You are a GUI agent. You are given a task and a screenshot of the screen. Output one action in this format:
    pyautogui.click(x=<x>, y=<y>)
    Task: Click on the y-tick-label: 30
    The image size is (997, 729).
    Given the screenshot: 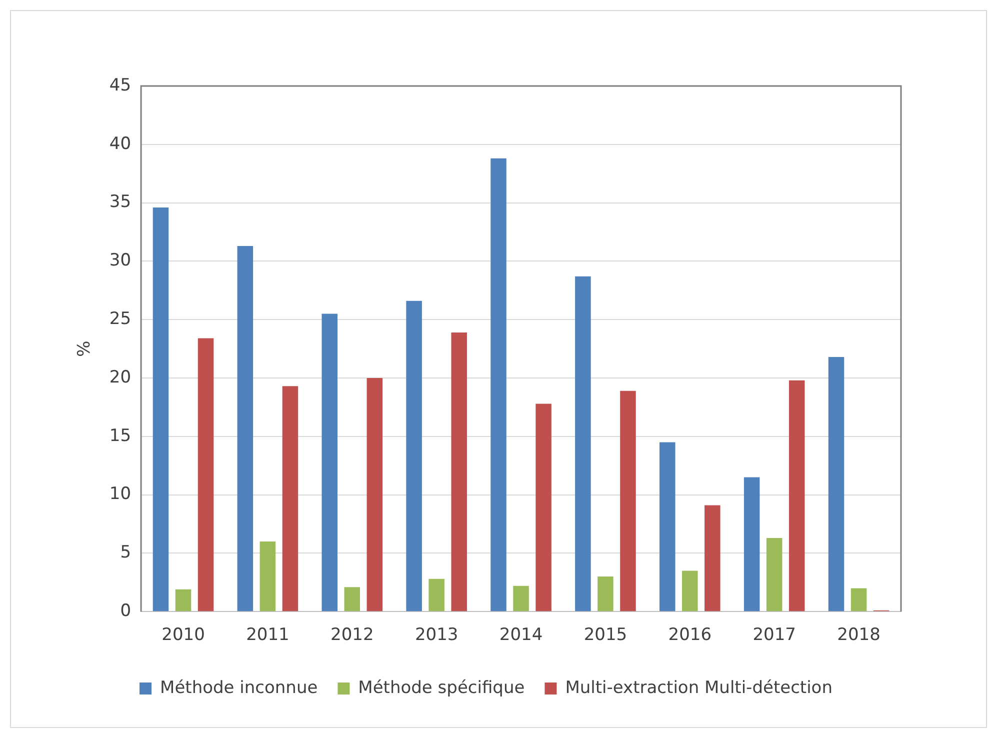 What is the action you would take?
    pyautogui.click(x=120, y=260)
    